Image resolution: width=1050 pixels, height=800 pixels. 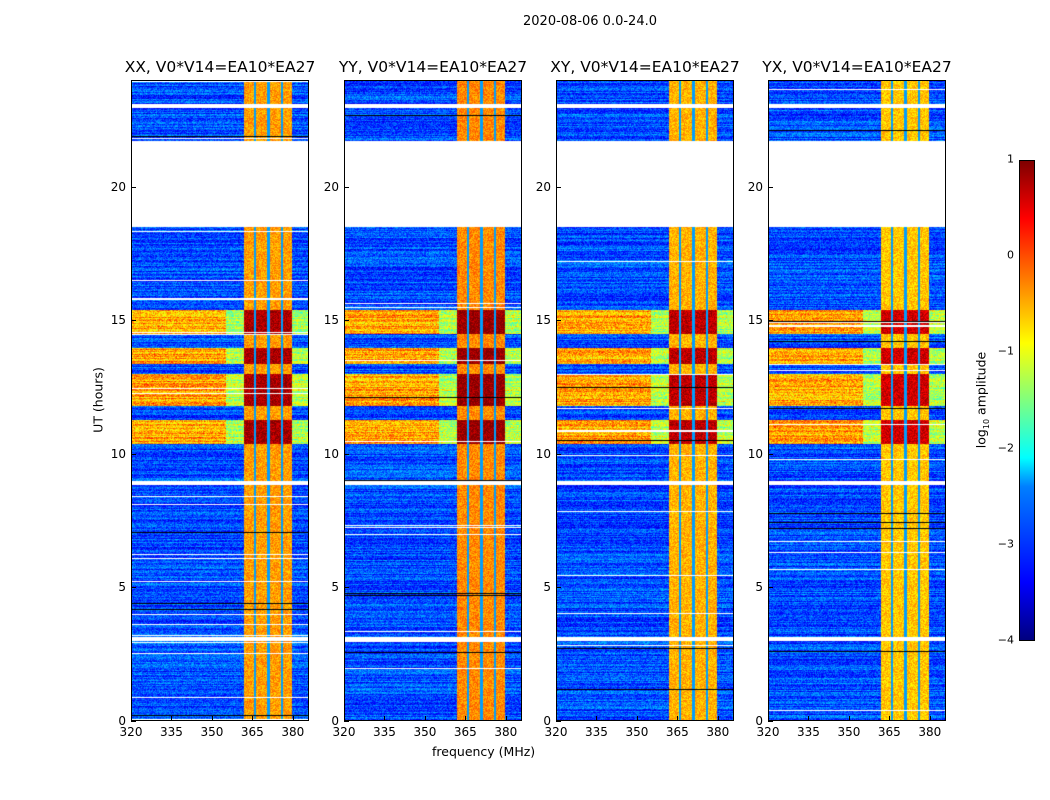 I want to click on y-axis-label: UT (hours), so click(x=98, y=400).